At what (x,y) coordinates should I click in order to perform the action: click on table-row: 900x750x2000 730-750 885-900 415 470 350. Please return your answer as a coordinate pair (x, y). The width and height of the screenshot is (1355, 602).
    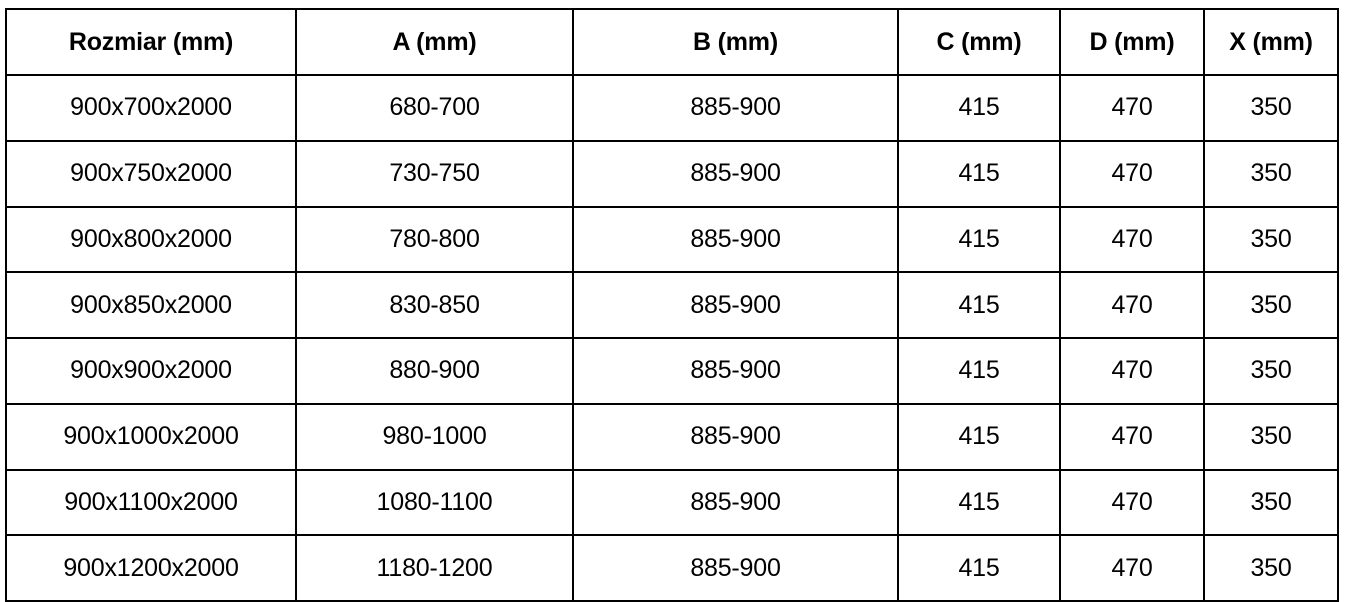
    Looking at the image, I should click on (672, 173).